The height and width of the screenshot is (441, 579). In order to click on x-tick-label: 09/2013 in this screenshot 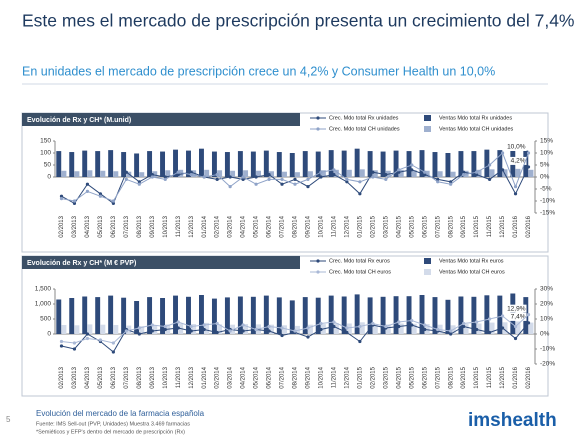, I will do `click(153, 377)`.